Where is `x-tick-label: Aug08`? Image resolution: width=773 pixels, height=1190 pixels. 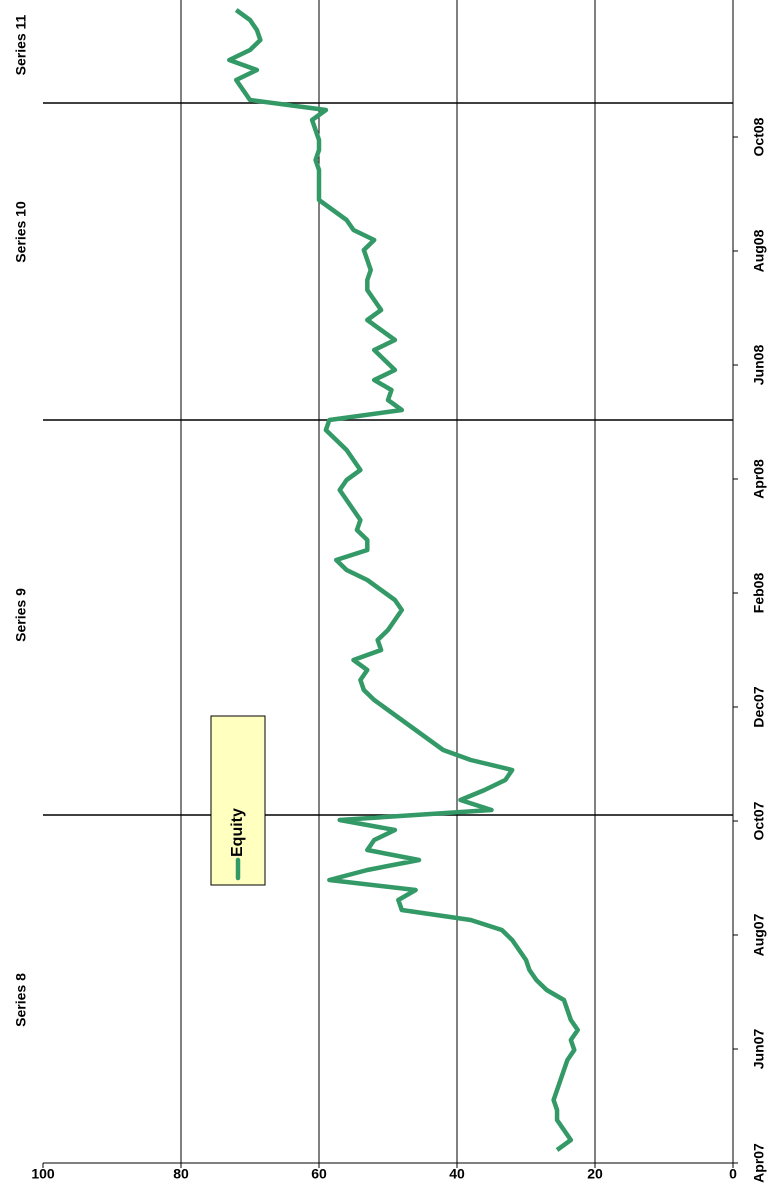 x-tick-label: Aug08 is located at coordinates (759, 250).